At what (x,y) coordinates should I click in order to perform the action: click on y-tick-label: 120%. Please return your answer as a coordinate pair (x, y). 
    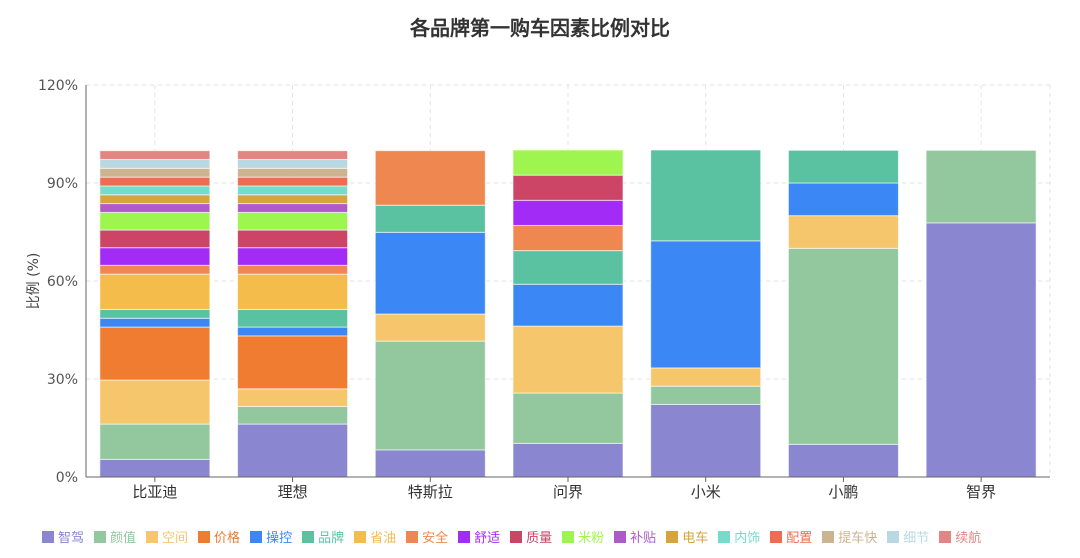
    Looking at the image, I should click on (58, 86).